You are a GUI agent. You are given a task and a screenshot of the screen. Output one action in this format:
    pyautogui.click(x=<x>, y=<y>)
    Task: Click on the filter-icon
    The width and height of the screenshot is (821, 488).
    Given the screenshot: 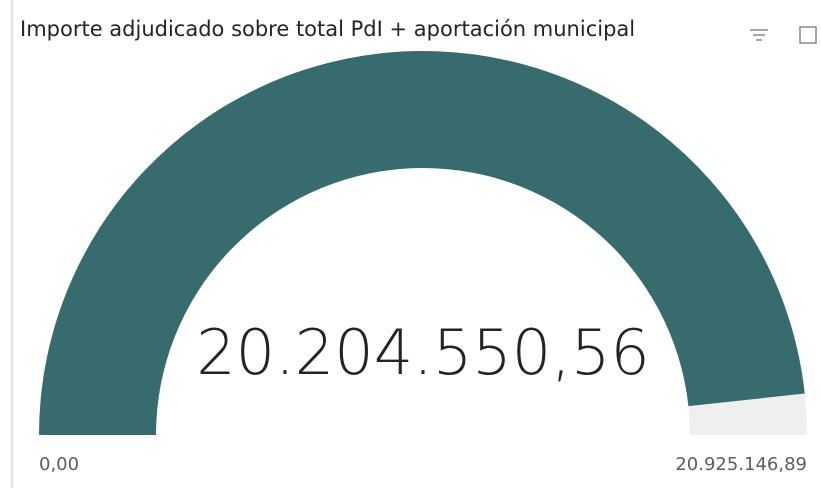 What is the action you would take?
    pyautogui.click(x=759, y=35)
    